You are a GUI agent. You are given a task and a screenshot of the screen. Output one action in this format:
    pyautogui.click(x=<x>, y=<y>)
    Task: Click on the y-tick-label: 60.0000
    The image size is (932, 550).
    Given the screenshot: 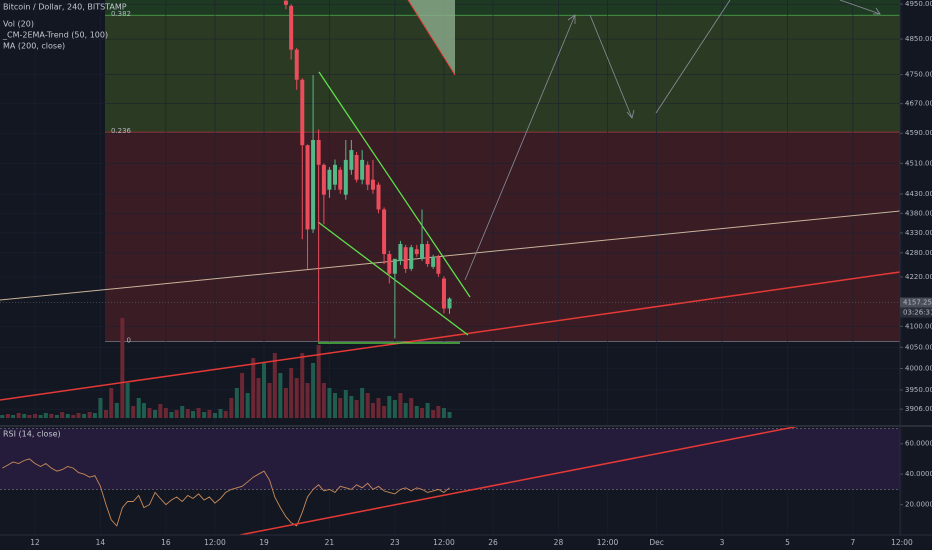 What is the action you would take?
    pyautogui.click(x=918, y=444)
    